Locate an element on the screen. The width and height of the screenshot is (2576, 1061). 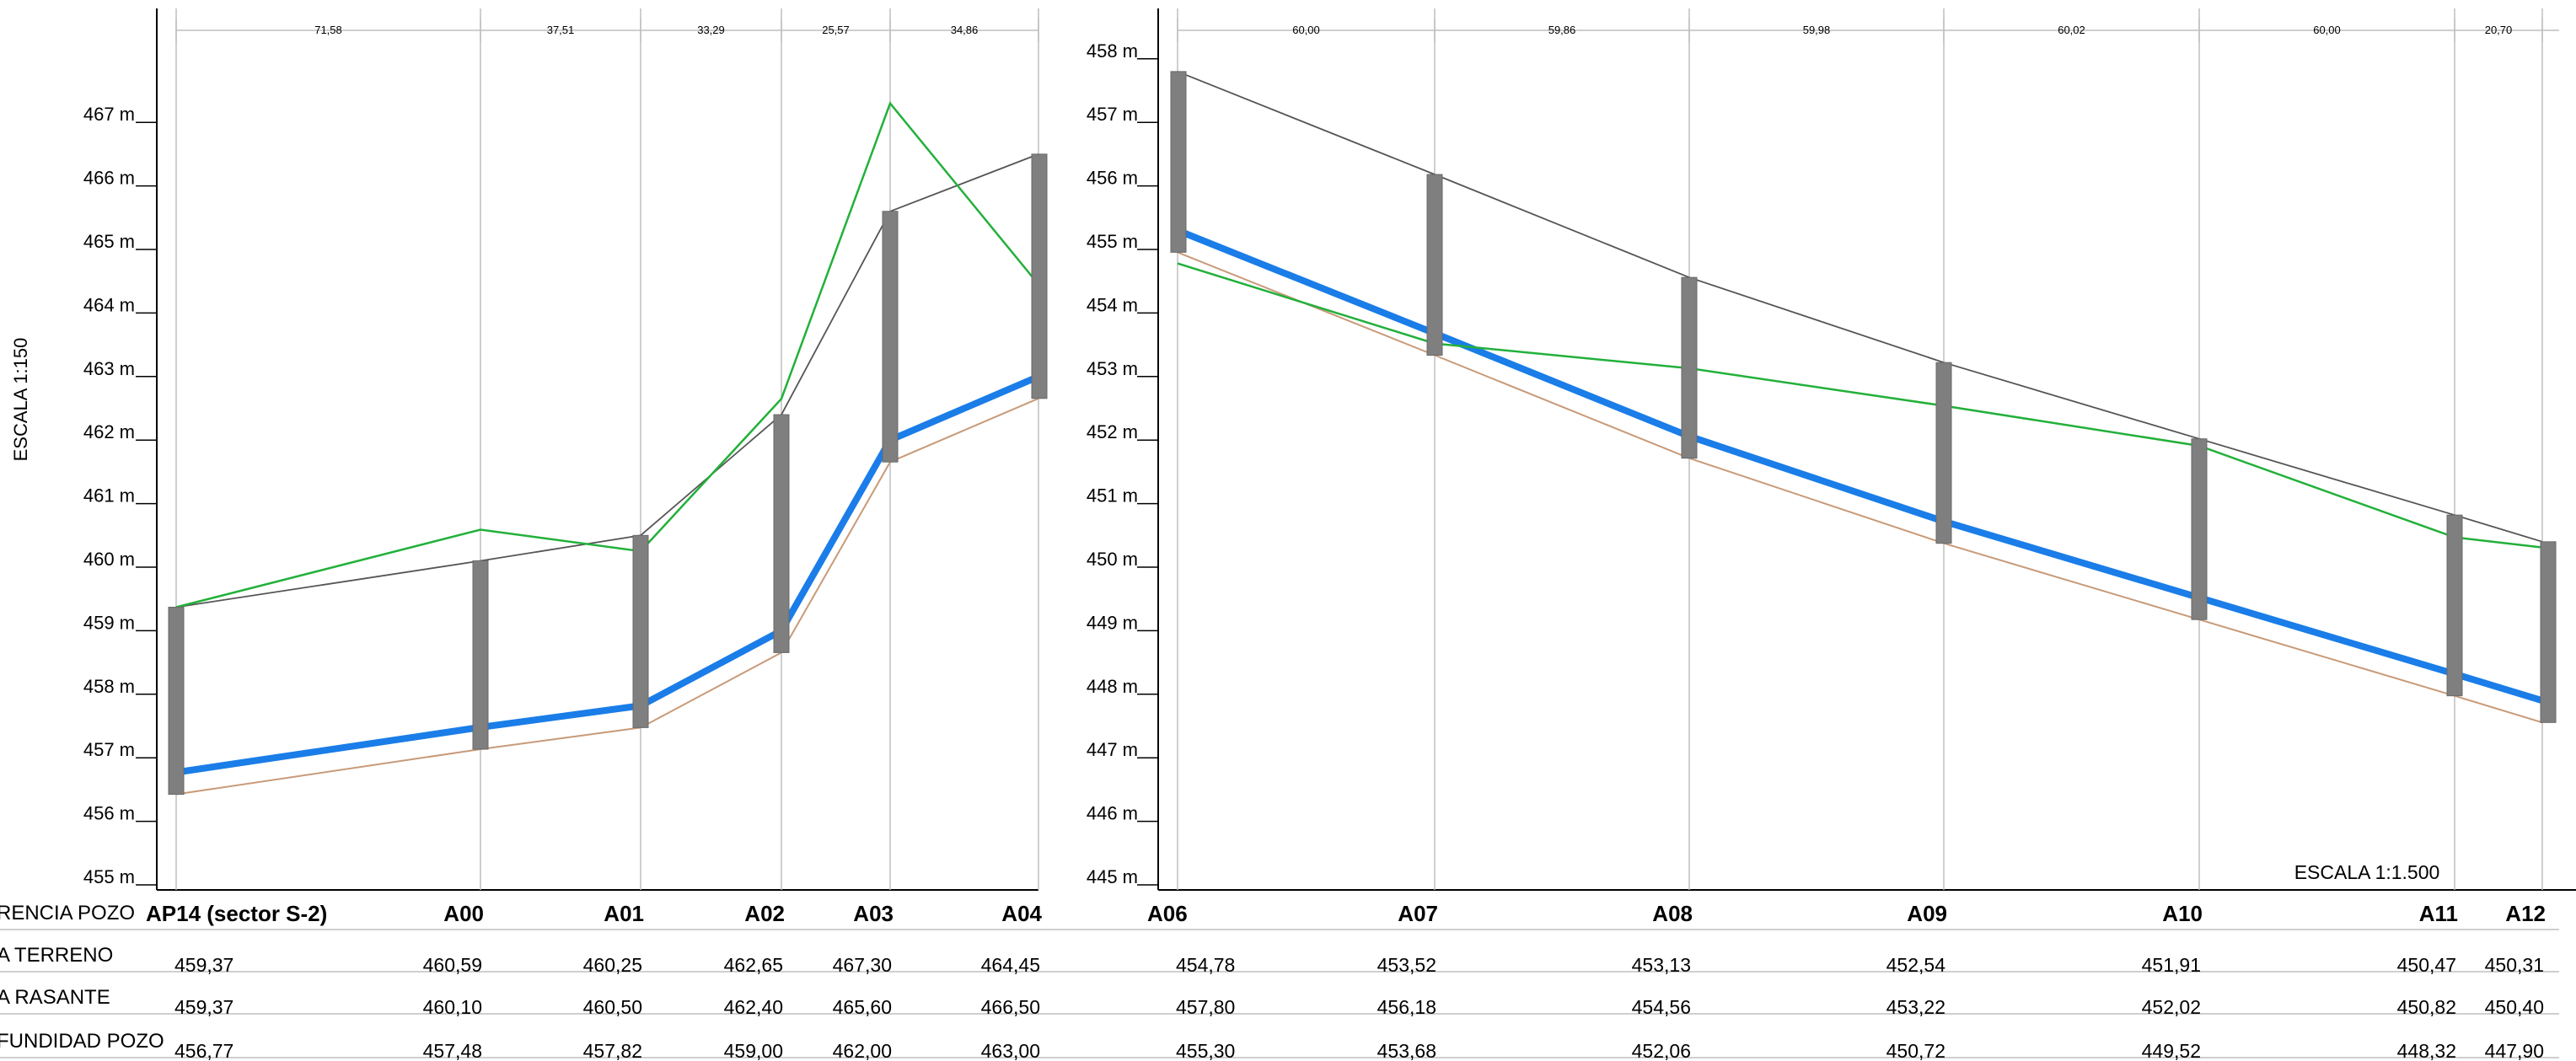
terrain-elevation-value: 454,78 is located at coordinates (1205, 965).